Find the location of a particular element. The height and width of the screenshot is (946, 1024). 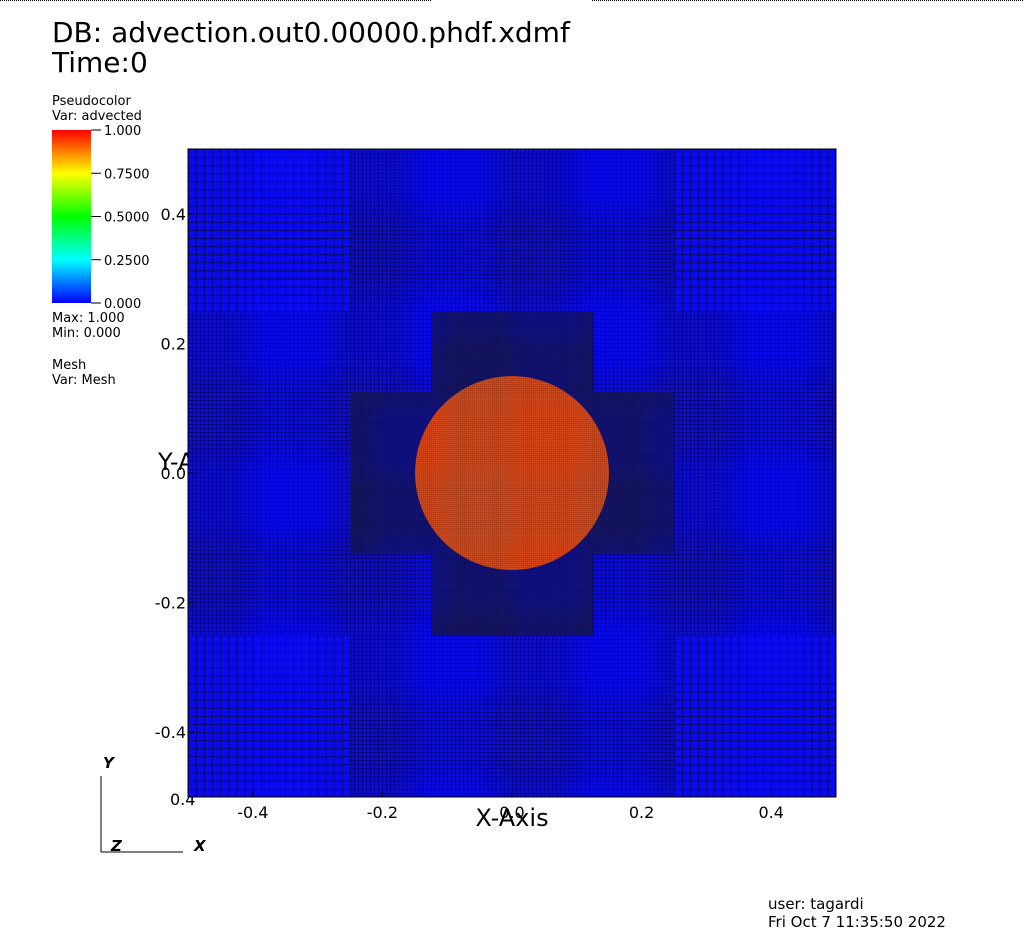

color-bar-label: 0.2500 is located at coordinates (127, 261).